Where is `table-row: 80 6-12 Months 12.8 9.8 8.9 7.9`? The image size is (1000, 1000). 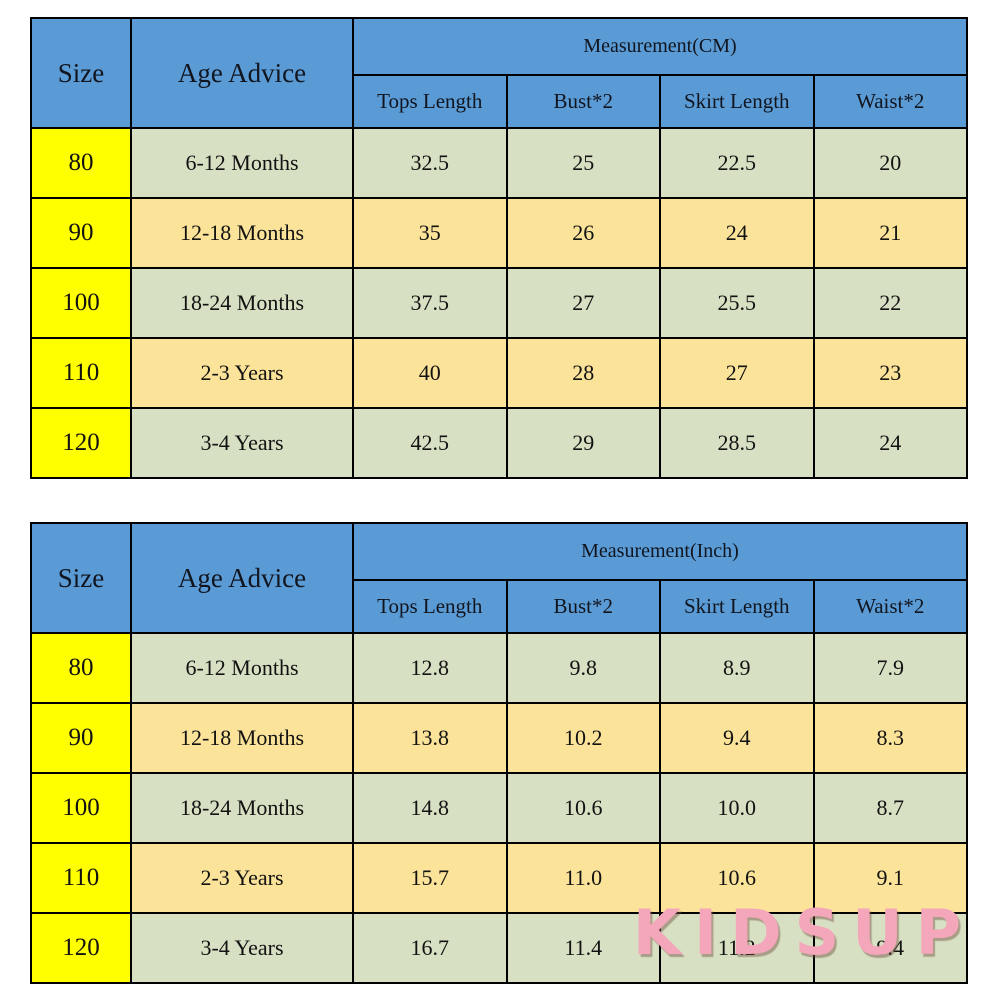
table-row: 80 6-12 Months 12.8 9.8 8.9 7.9 is located at coordinates (499, 668).